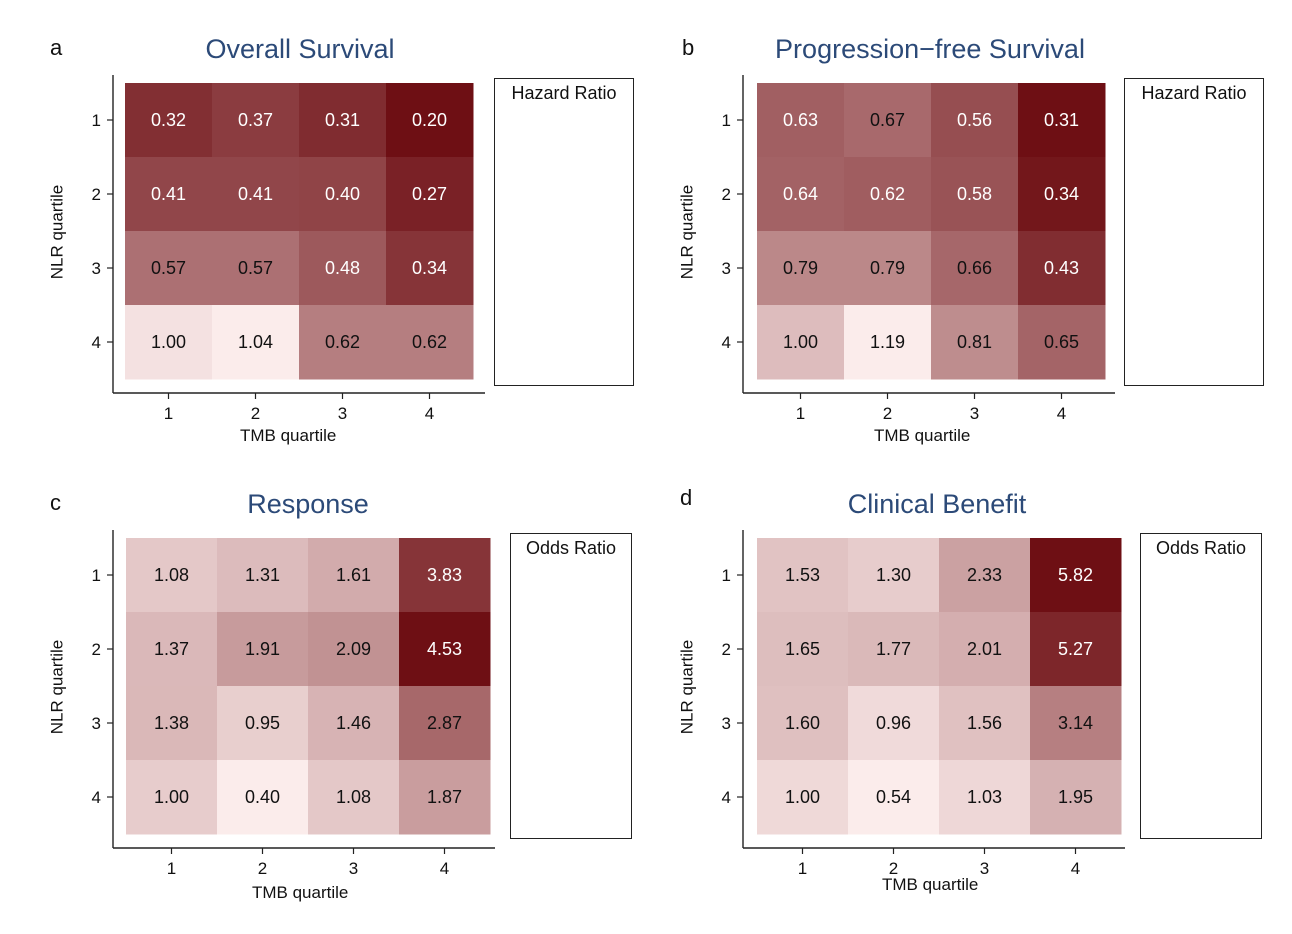 This screenshot has width=1292, height=934. Describe the element at coordinates (262, 575) in the screenshot. I see `cell-value-label: 1.31` at that location.